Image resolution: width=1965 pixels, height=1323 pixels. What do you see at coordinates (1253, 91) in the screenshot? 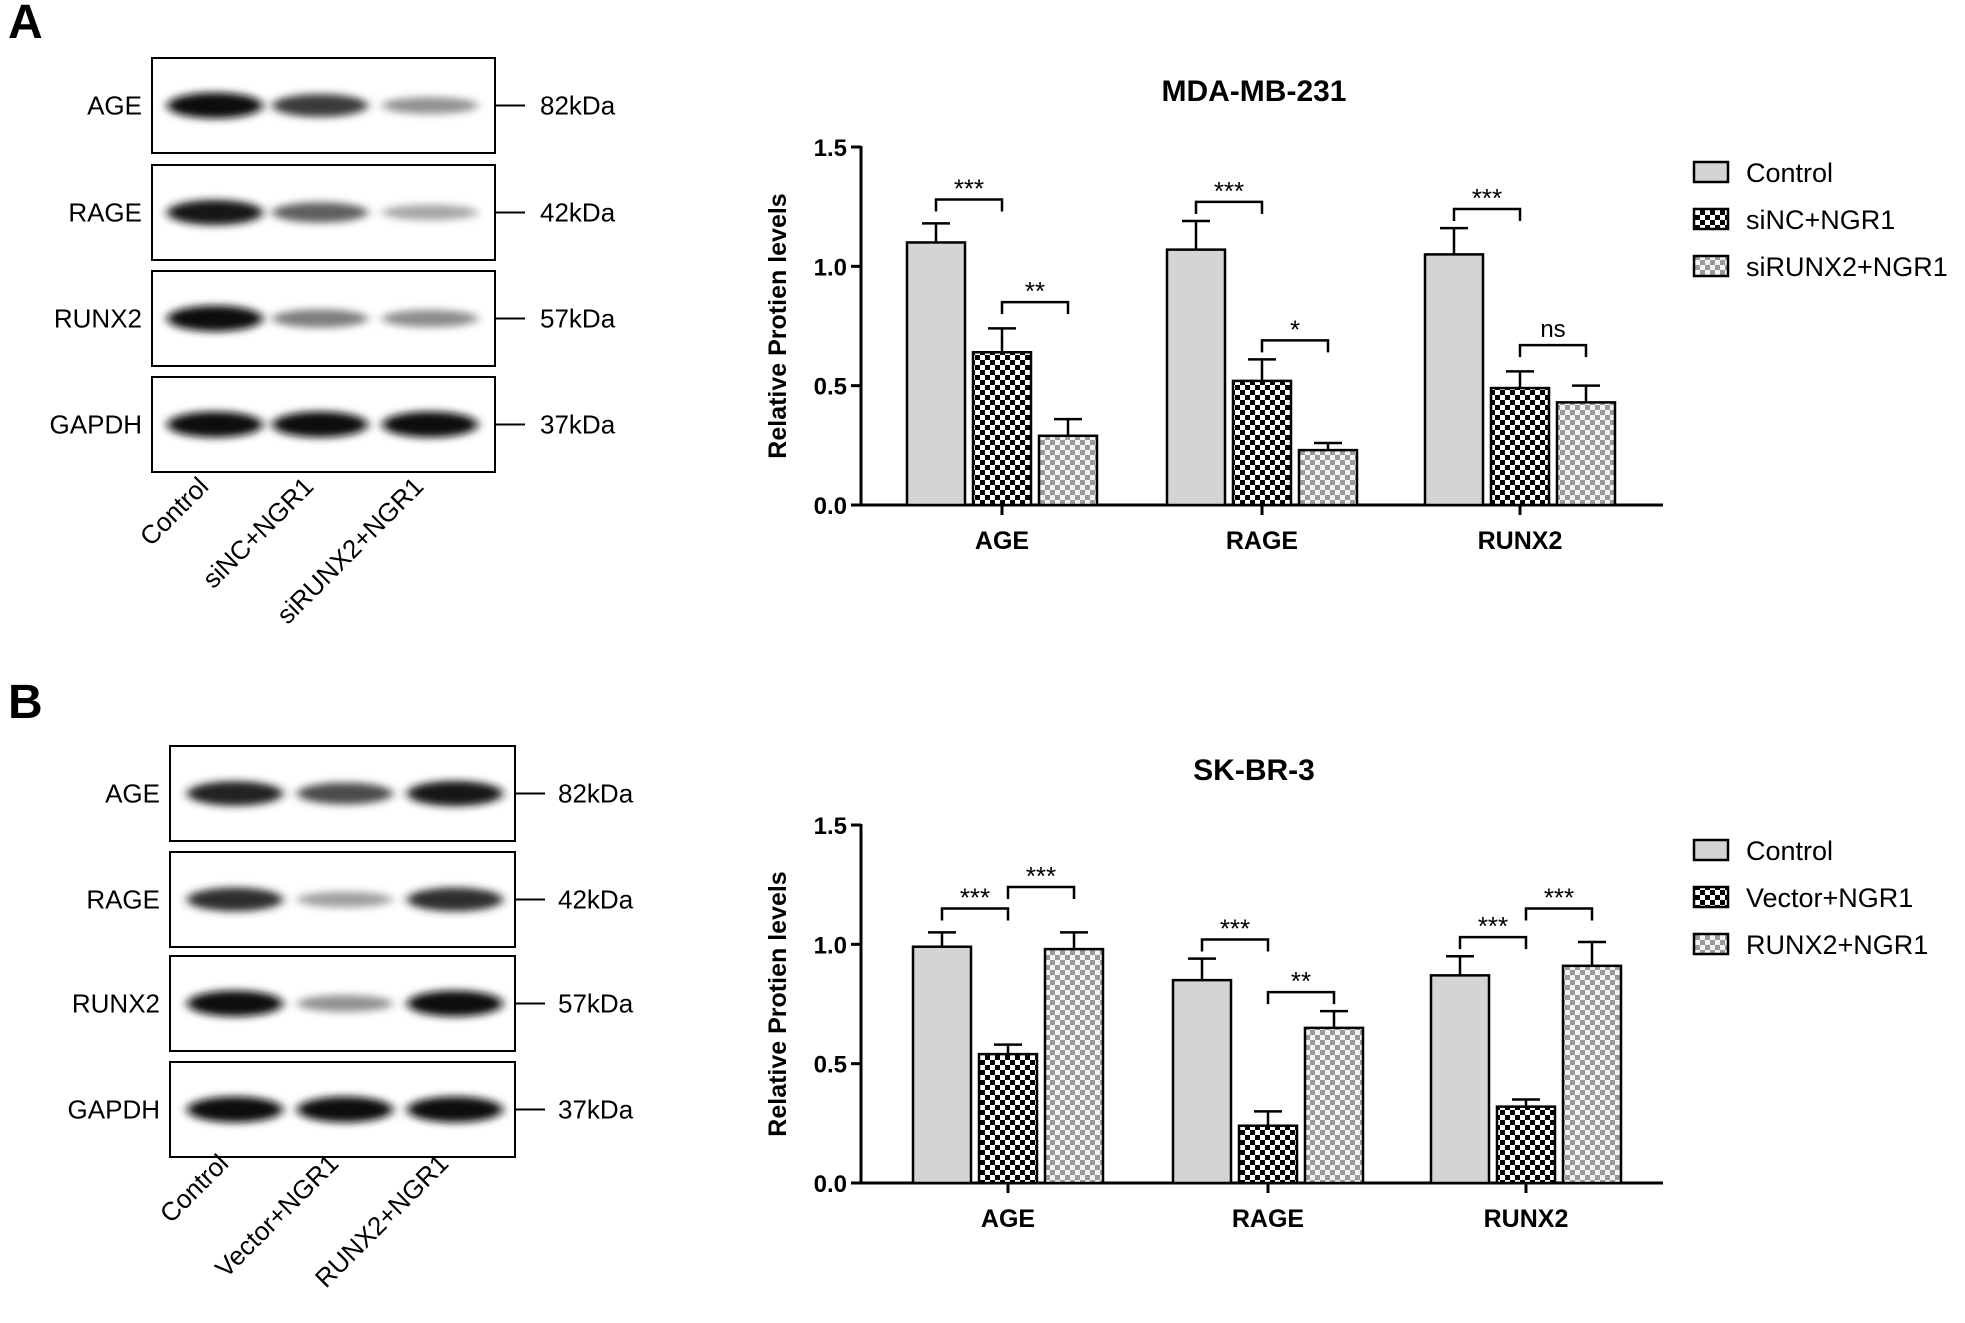
I see `chart-title: MDA-MB-231` at bounding box center [1253, 91].